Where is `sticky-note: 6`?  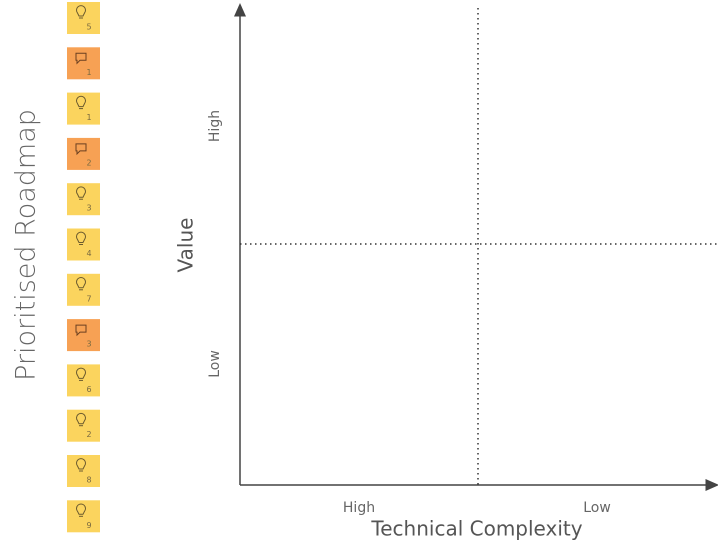 sticky-note: 6 is located at coordinates (83, 380).